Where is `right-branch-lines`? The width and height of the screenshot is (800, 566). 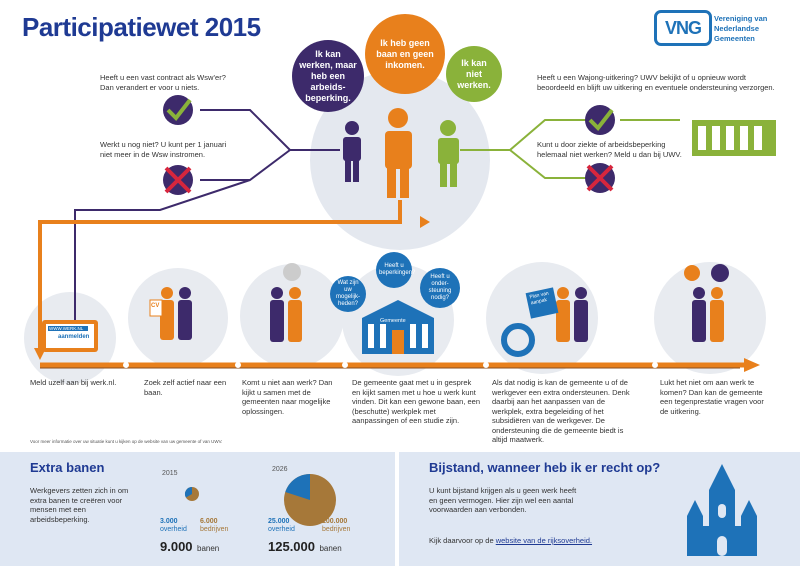
right-branch-lines is located at coordinates (570, 149).